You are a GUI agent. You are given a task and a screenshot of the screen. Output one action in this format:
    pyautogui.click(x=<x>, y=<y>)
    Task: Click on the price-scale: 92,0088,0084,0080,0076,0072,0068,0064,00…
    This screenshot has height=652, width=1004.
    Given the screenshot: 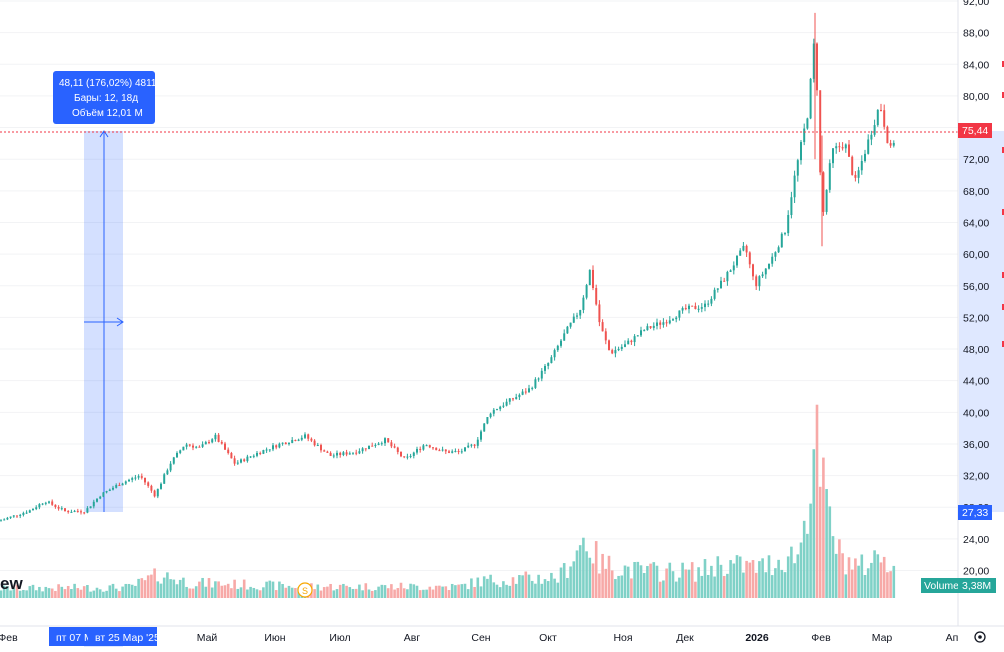 What is the action you would take?
    pyautogui.click(x=980, y=313)
    